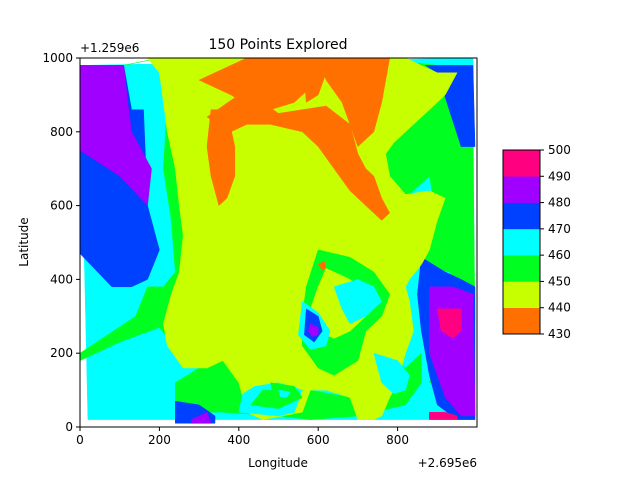 This screenshot has height=484, width=640. I want to click on x-axis-label: Longitude, so click(278, 463).